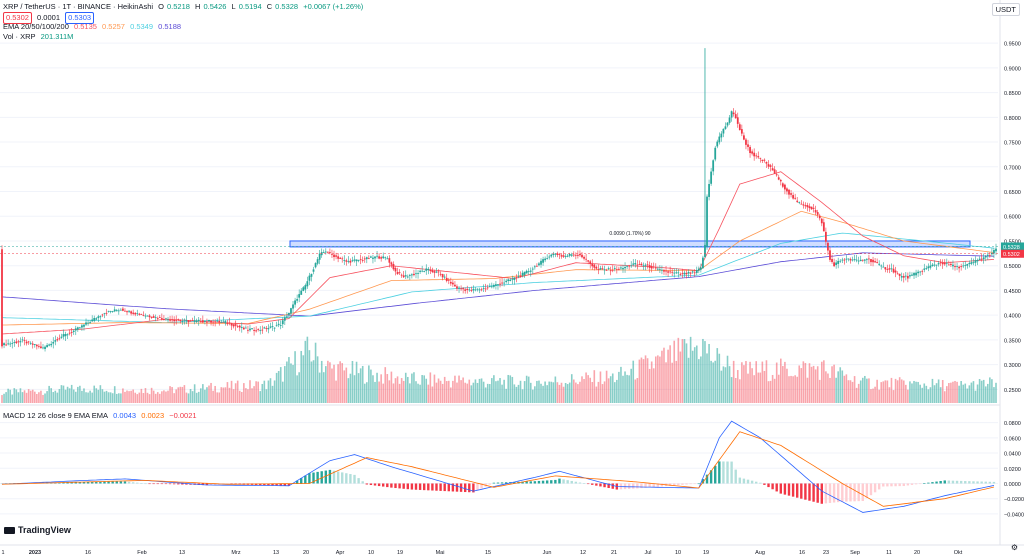 This screenshot has height=559, width=1024. What do you see at coordinates (498, 469) in the screenshot?
I see `signal-line` at bounding box center [498, 469].